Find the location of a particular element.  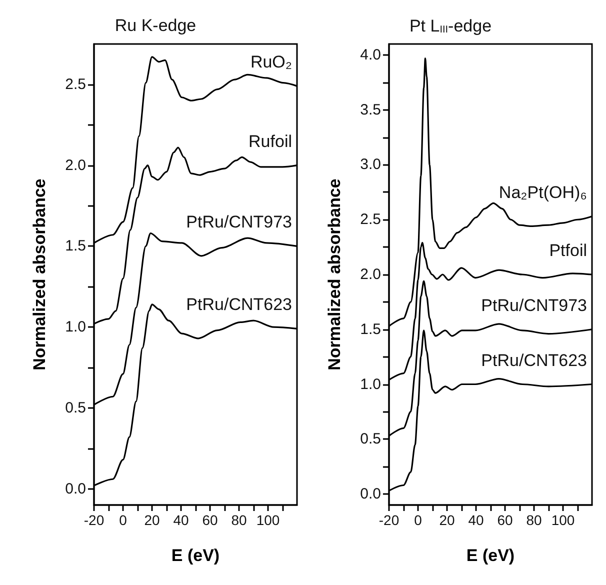

chart-title: Pt LIII-edge is located at coordinates (450, 26).